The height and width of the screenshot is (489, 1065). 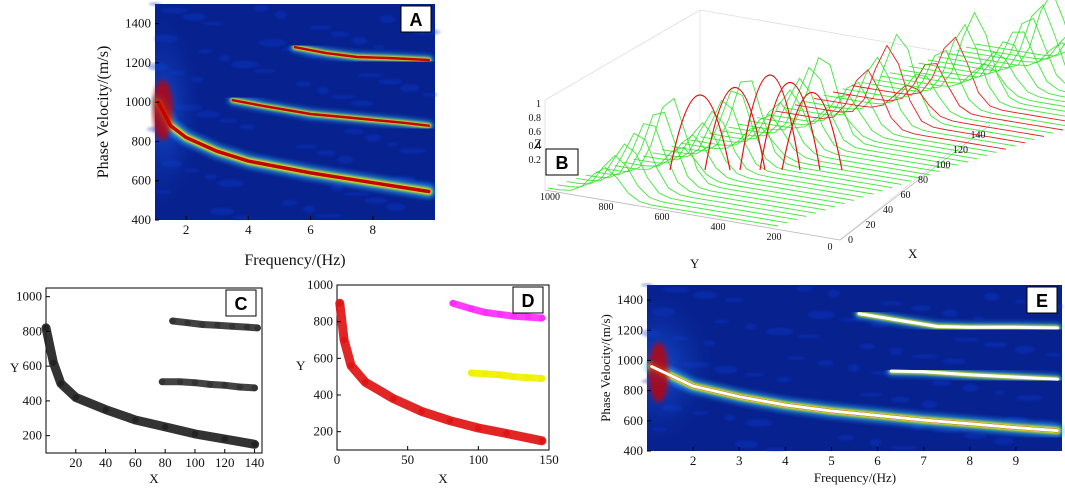 I want to click on z-tick-label: 0.2, so click(x=535, y=160).